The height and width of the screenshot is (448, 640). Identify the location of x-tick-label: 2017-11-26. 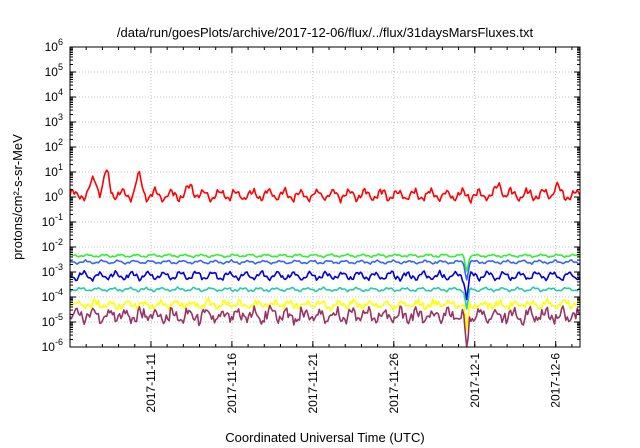
(394, 383).